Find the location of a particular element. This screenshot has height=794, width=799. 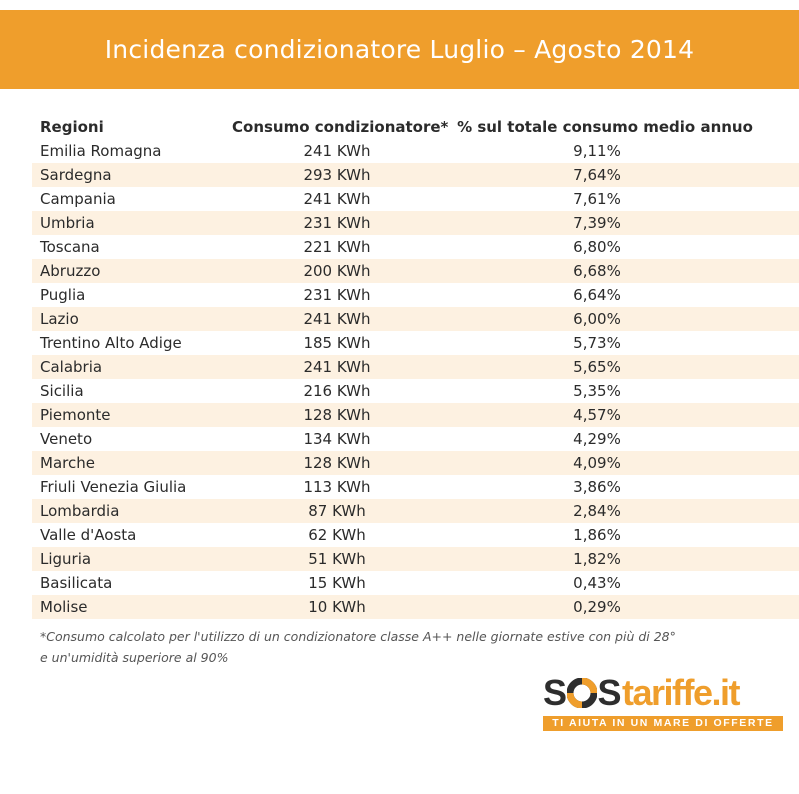

cell-percentuale: 7,64% is located at coordinates (597, 175).